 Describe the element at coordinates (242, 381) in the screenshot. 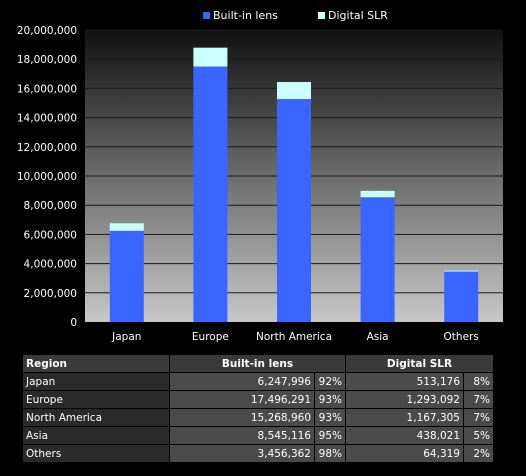

I see `cell-builtin: 6,247,996` at that location.